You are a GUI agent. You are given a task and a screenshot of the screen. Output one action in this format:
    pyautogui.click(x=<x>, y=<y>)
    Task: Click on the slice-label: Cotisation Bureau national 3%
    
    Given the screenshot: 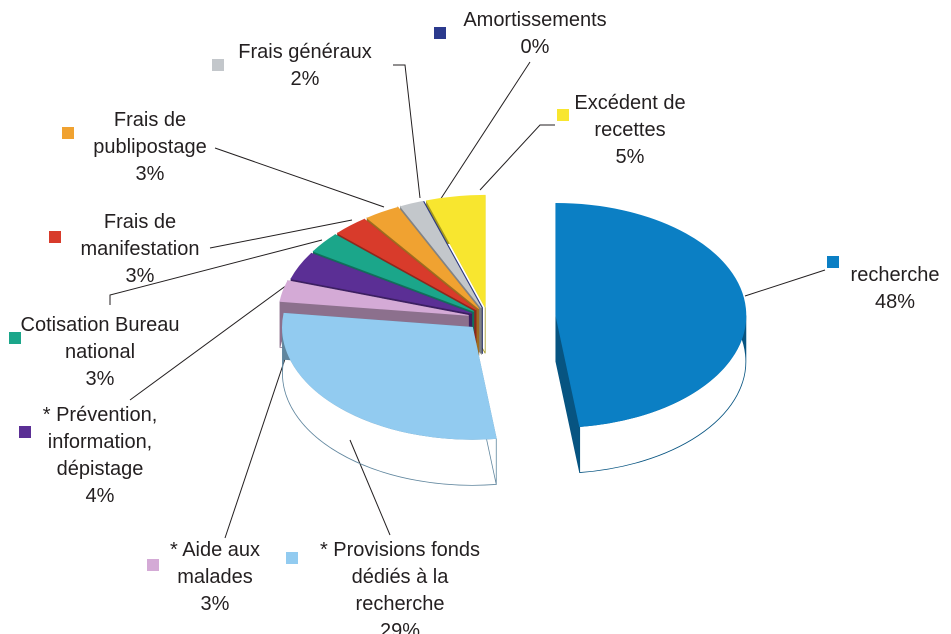 What is the action you would take?
    pyautogui.click(x=100, y=352)
    